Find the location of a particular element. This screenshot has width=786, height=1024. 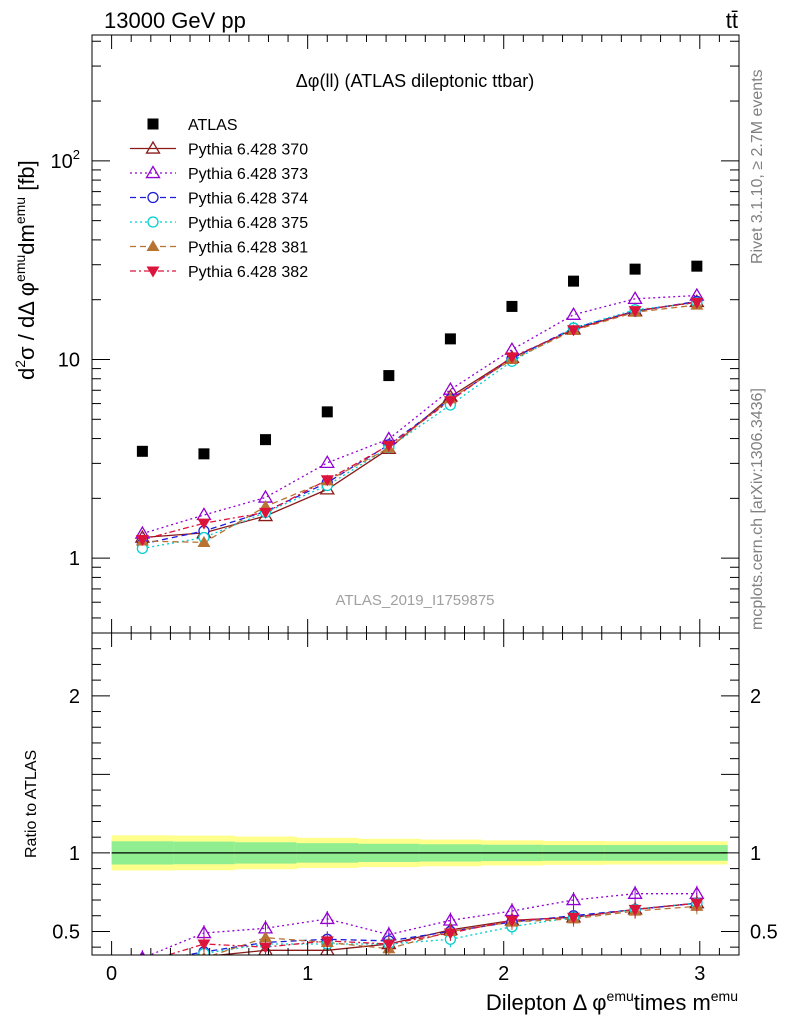

legend-label-atlas: ATLAS is located at coordinates (213, 125).